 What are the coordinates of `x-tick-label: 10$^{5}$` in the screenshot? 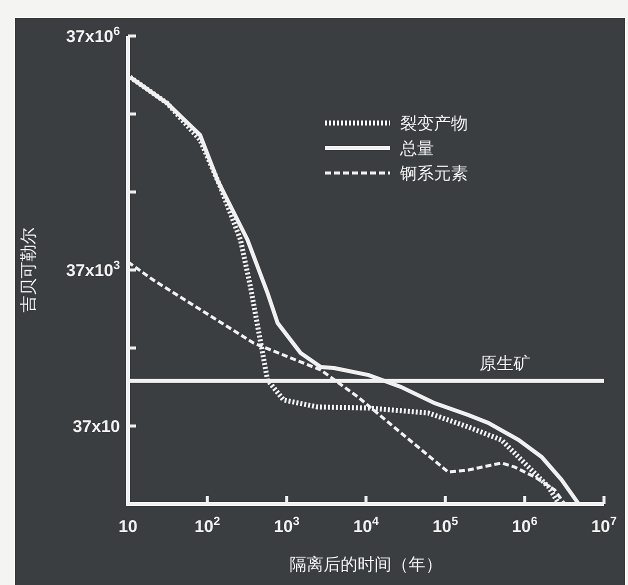 It's located at (445, 525).